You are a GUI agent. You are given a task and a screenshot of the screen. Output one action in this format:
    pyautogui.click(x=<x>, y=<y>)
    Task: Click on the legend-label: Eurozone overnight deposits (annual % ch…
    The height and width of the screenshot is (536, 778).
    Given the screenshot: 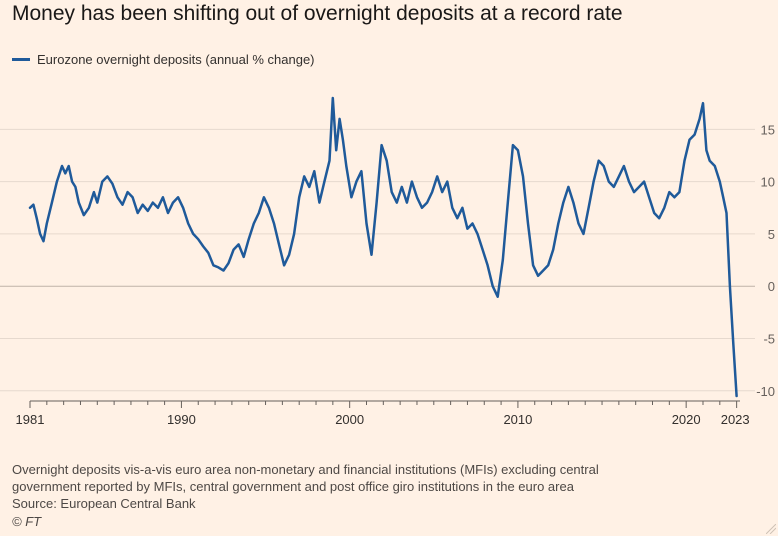 What is the action you would take?
    pyautogui.click(x=176, y=59)
    